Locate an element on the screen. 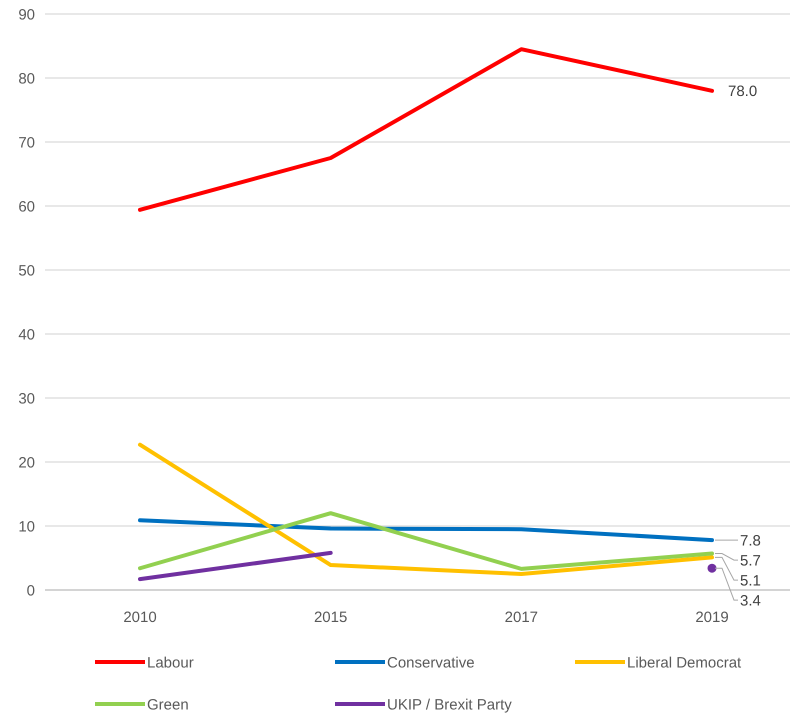  x-tick-label: 2017 is located at coordinates (521, 617).